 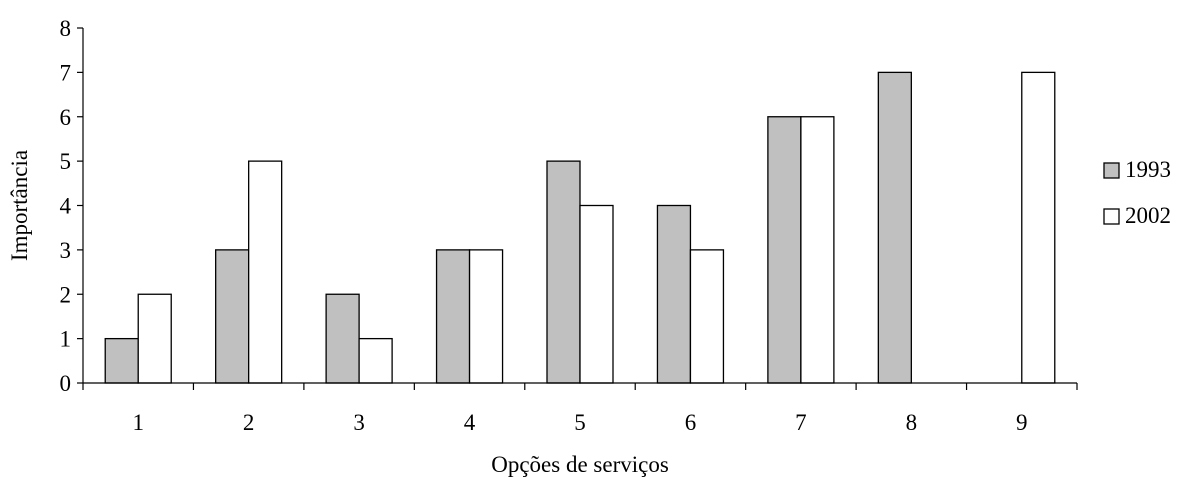 What do you see at coordinates (470, 422) in the screenshot?
I see `x-tick-label: 4` at bounding box center [470, 422].